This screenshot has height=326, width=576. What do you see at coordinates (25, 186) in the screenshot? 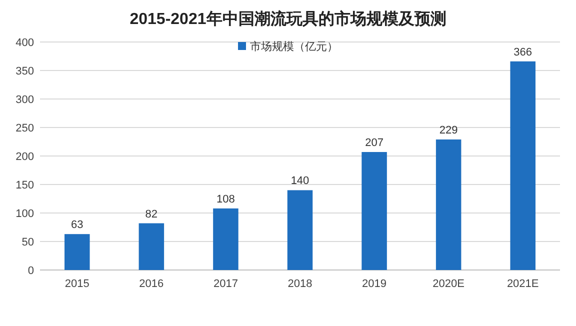
I see `y-tick-label: 150` at bounding box center [25, 186].